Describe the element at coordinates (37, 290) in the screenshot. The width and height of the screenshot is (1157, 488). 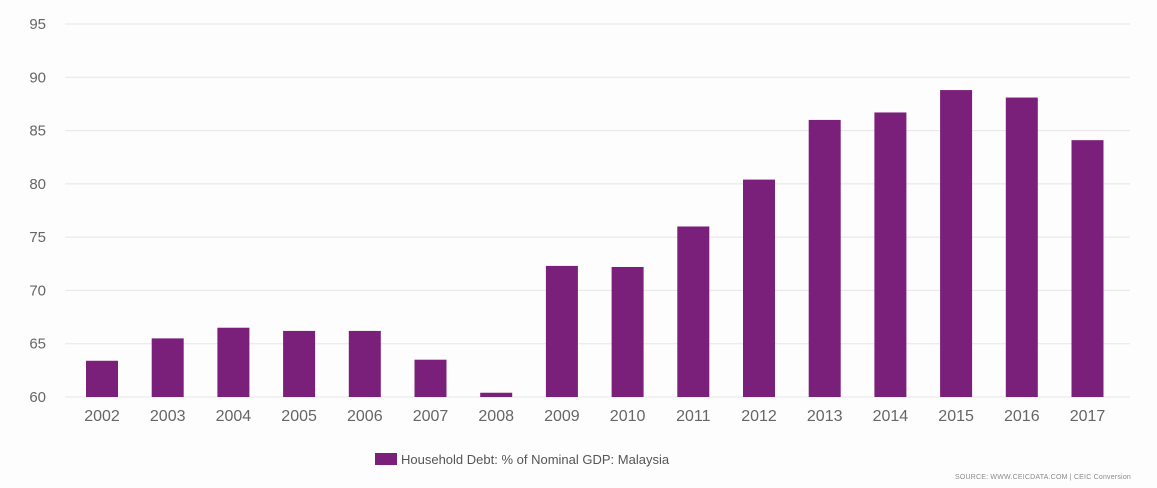
I see `y-tick-label: 70` at that location.